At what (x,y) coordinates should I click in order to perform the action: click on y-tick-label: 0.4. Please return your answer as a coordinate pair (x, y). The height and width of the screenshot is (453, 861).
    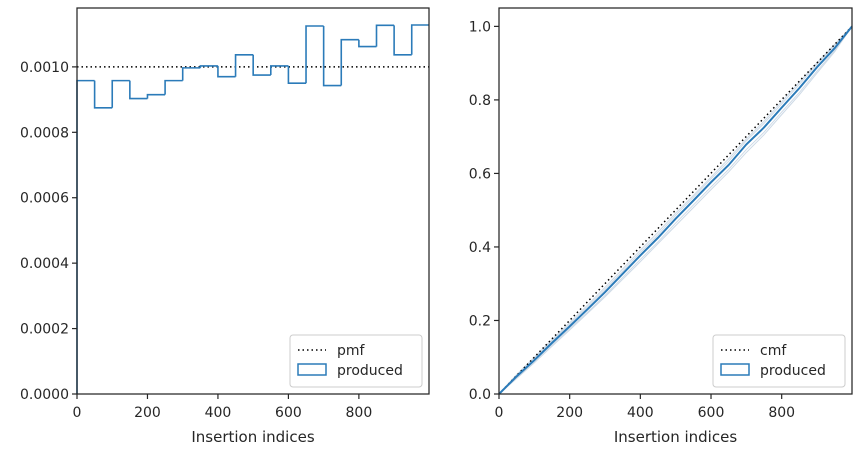
    Looking at the image, I should click on (480, 248).